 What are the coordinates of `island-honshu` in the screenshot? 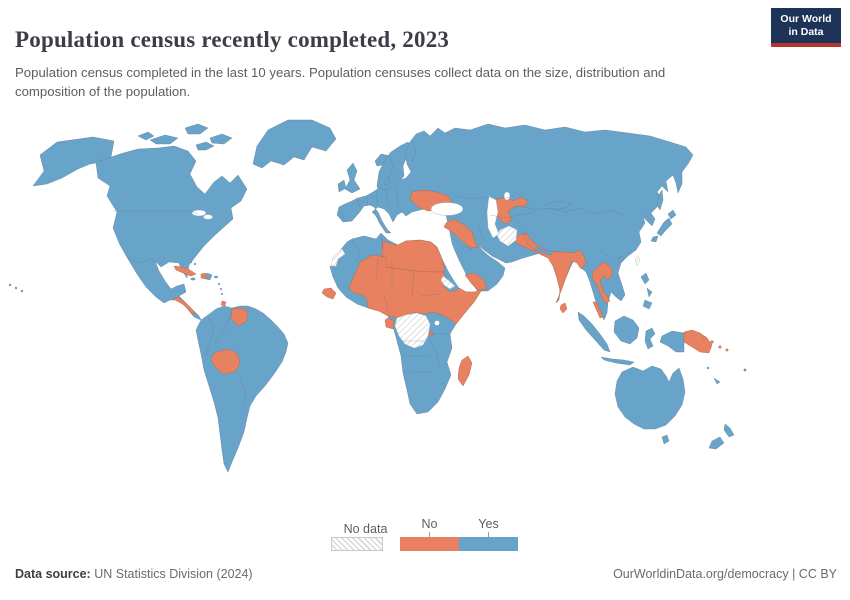 It's located at (664, 227).